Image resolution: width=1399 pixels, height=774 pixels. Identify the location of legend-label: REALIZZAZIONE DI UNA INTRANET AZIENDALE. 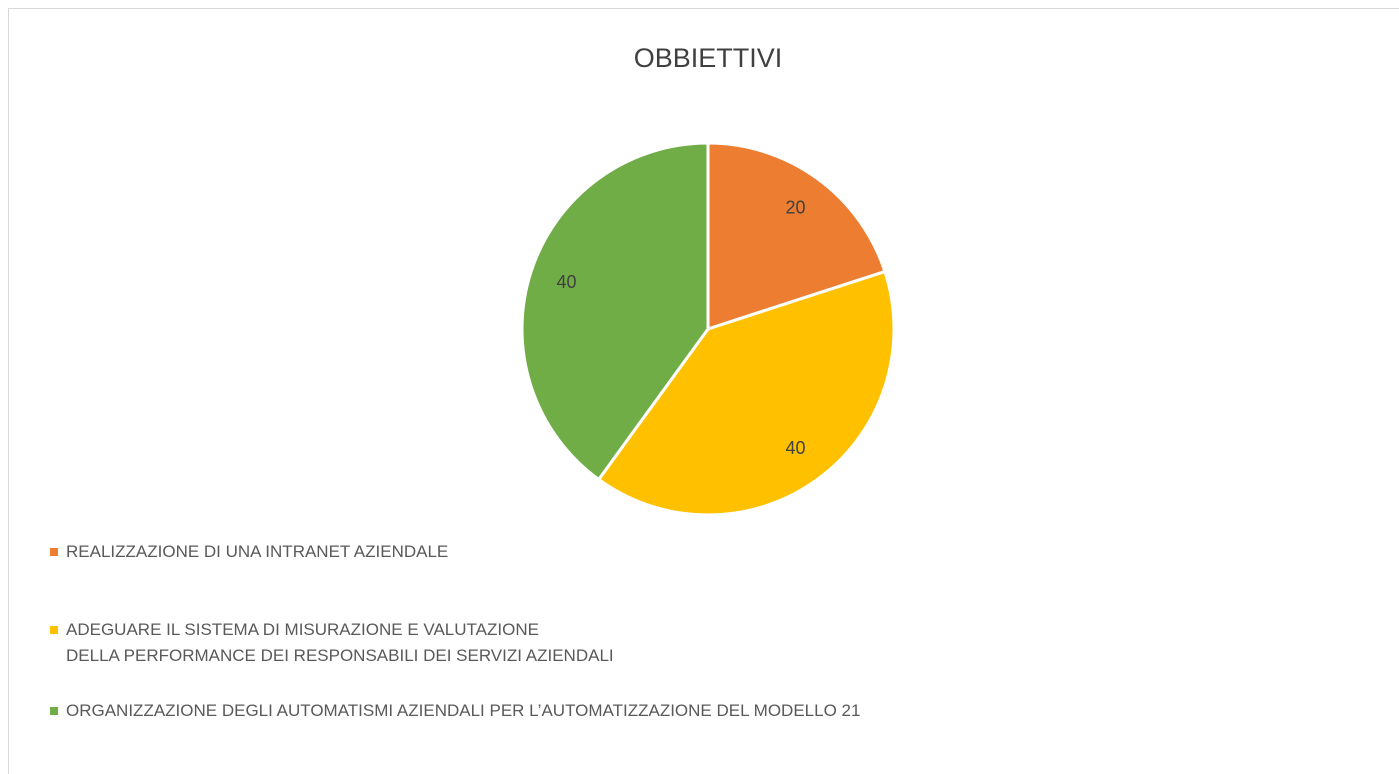
(257, 551).